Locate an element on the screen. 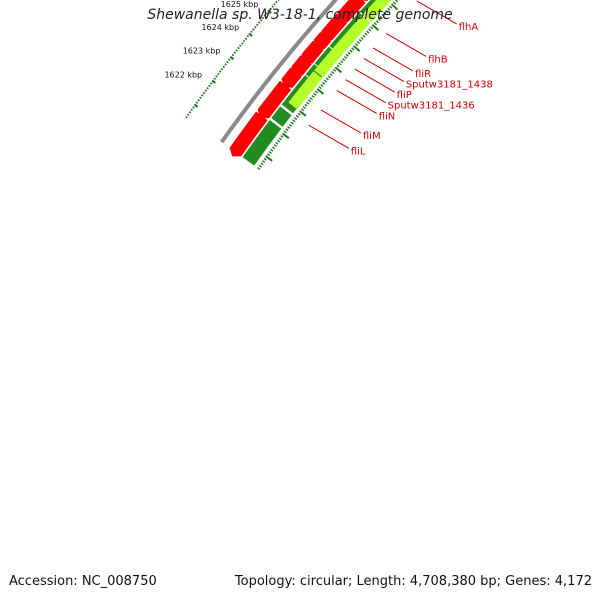 This screenshot has width=600, height=600. reverse-cds-segment is located at coordinates (262, 142).